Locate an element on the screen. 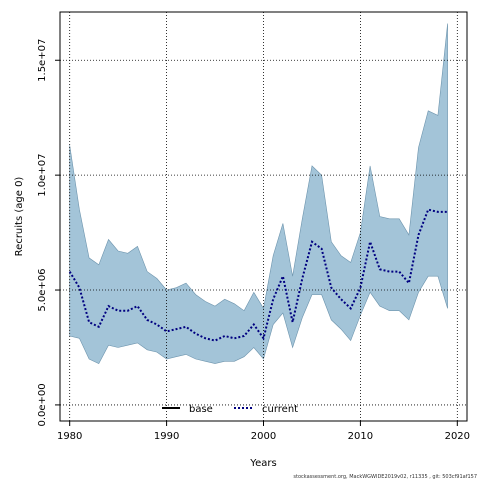 The height and width of the screenshot is (480, 480). legend-label-base: base is located at coordinates (201, 409).